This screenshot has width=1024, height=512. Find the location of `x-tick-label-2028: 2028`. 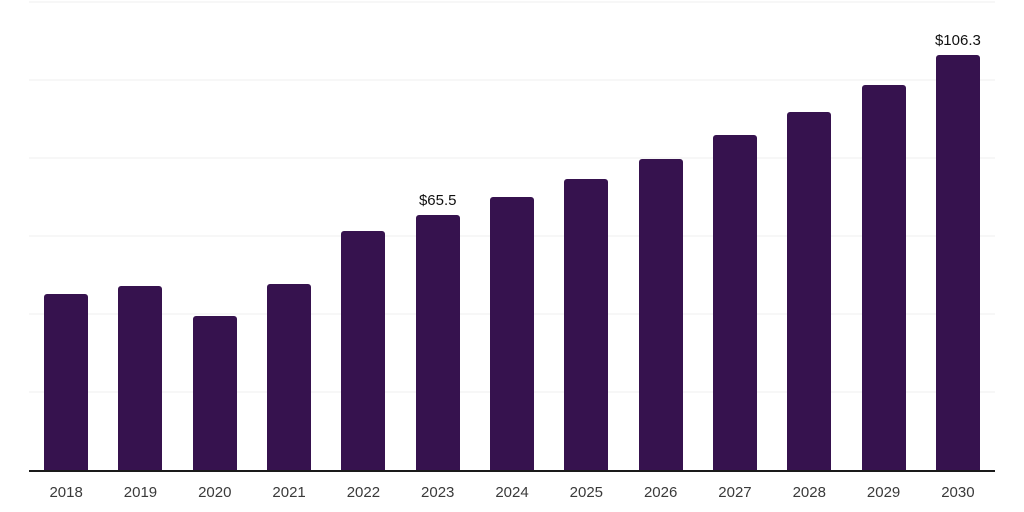

x-tick-label-2028: 2028 is located at coordinates (809, 492).